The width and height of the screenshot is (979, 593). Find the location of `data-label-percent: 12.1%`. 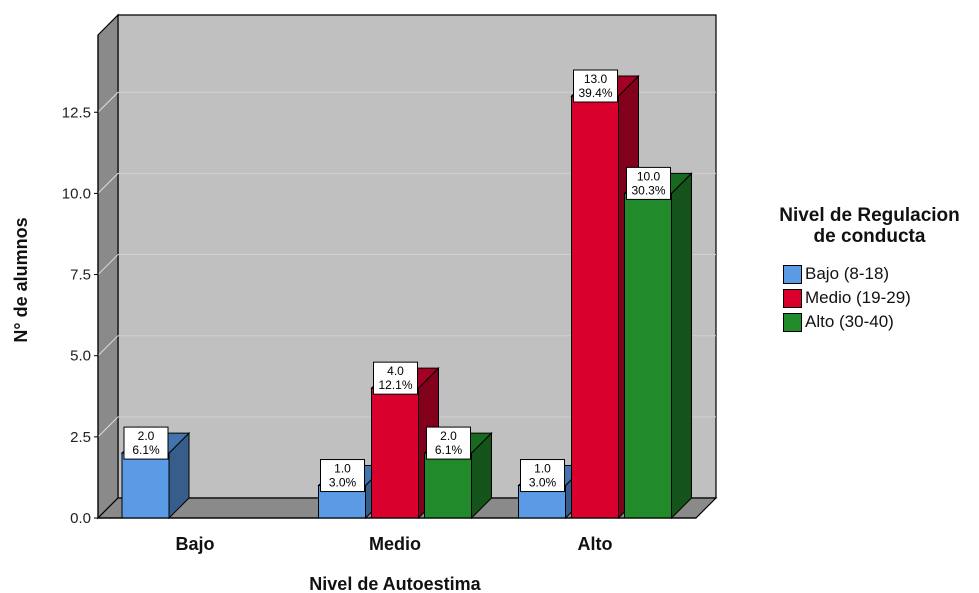

data-label-percent: 12.1% is located at coordinates (395, 385).